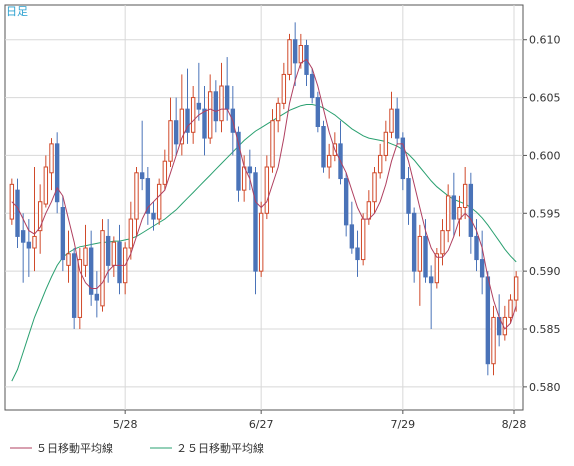 The height and width of the screenshot is (466, 574). I want to click on y-tick-label: 0.600, so click(545, 155).